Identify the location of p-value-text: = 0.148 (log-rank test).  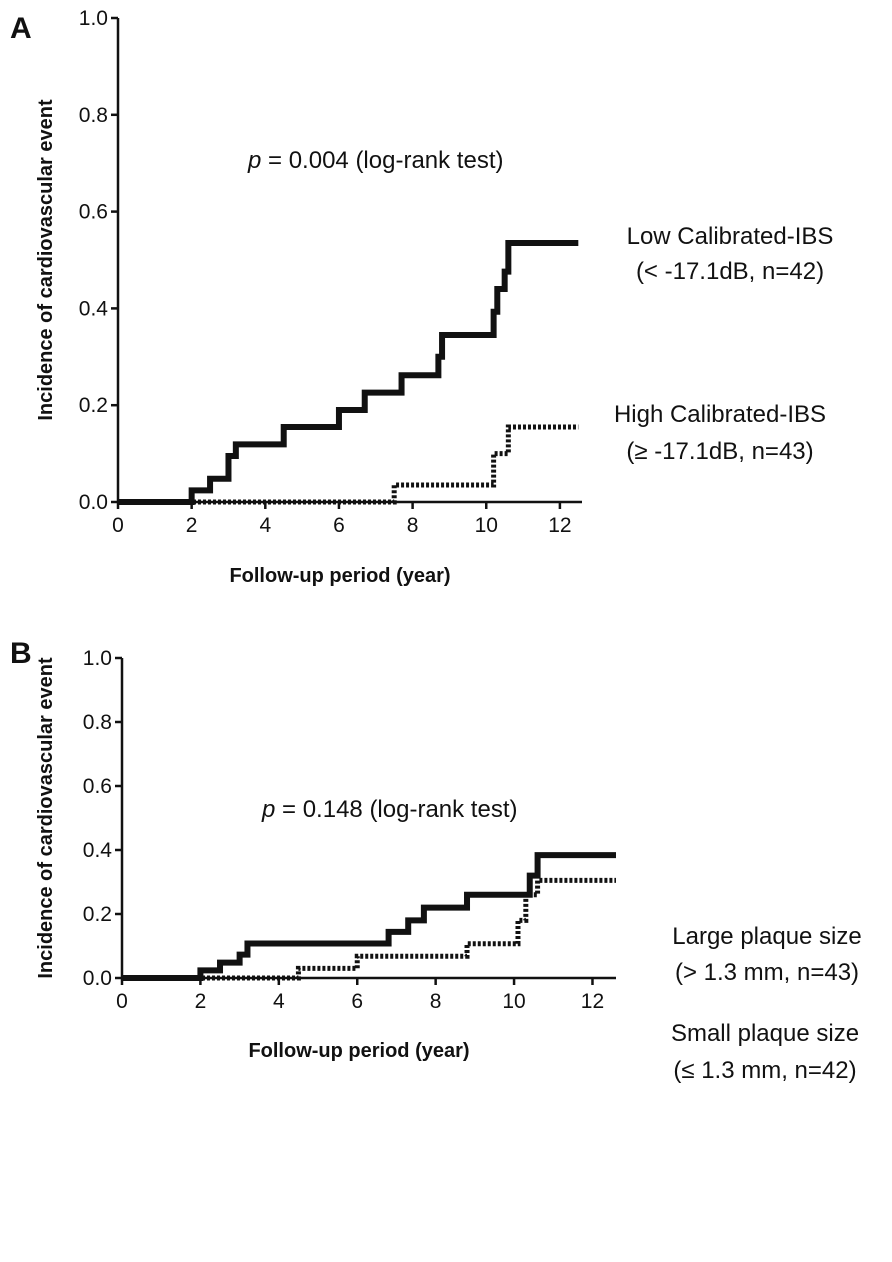
(396, 809).